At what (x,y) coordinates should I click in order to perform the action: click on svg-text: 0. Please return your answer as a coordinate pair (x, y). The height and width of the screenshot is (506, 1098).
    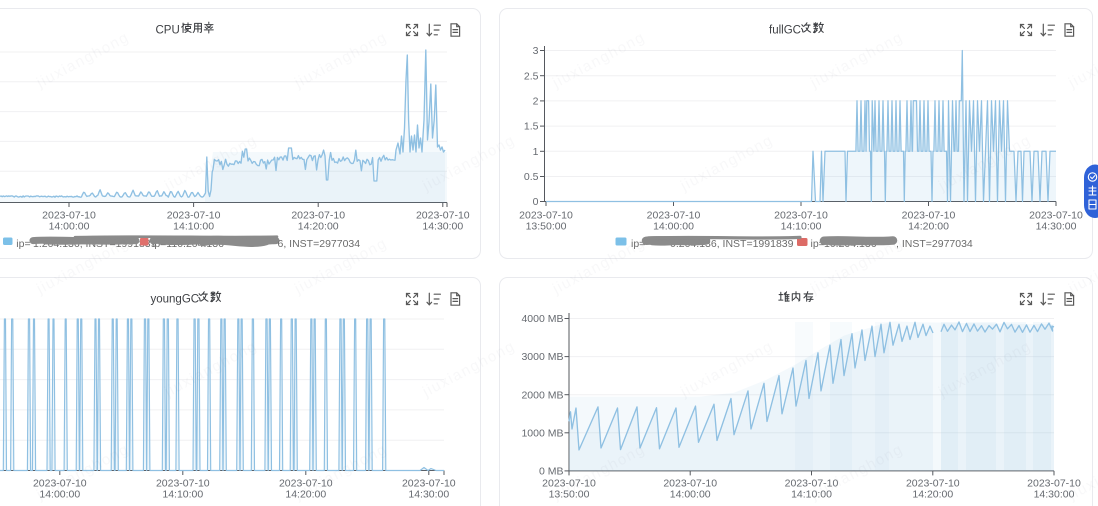
    Looking at the image, I should click on (536, 202).